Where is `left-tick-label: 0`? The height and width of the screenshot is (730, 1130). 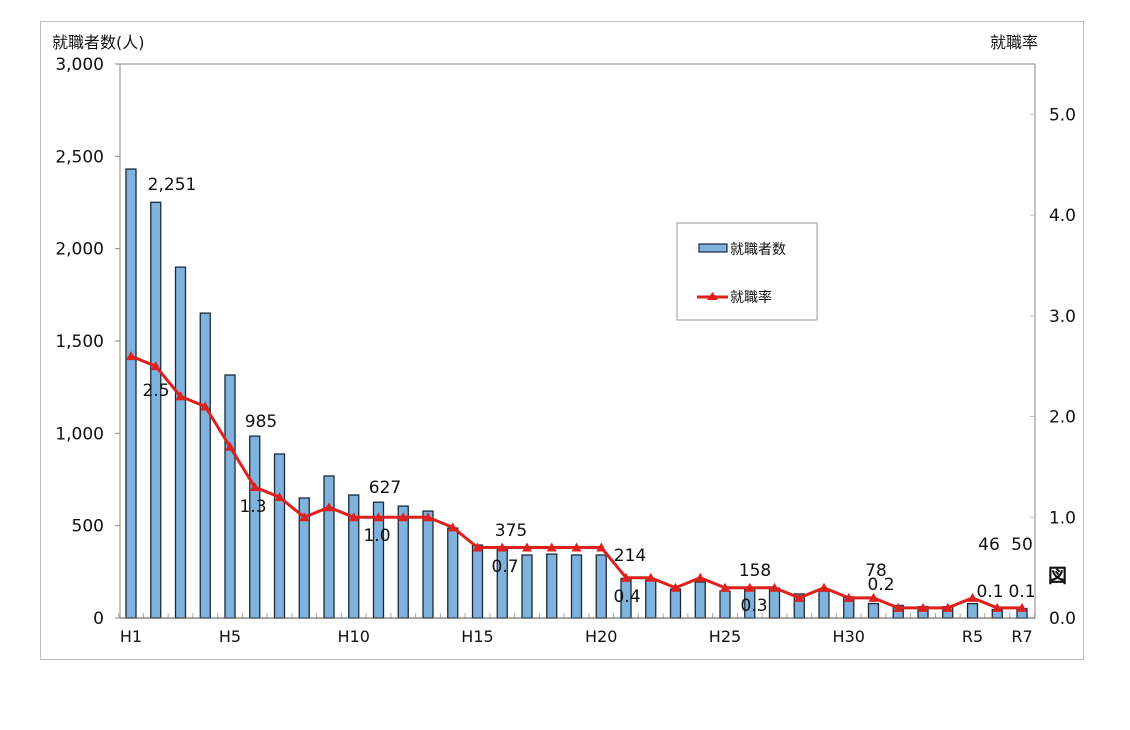 left-tick-label: 0 is located at coordinates (98, 619).